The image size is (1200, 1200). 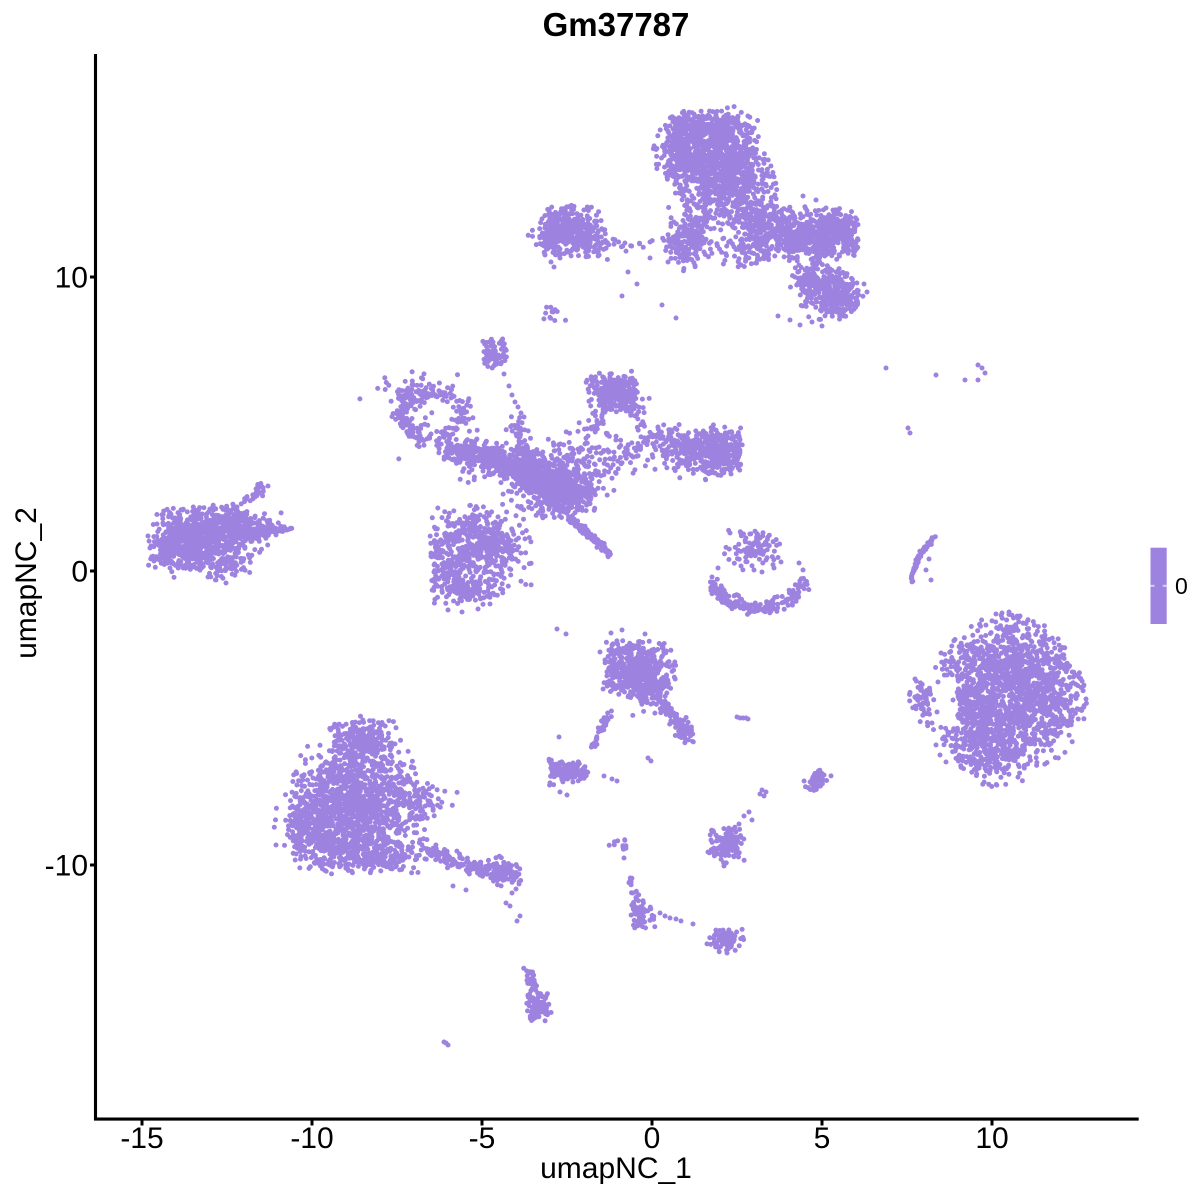 What do you see at coordinates (616, 1168) in the screenshot?
I see `svg-text: umapNC_1` at bounding box center [616, 1168].